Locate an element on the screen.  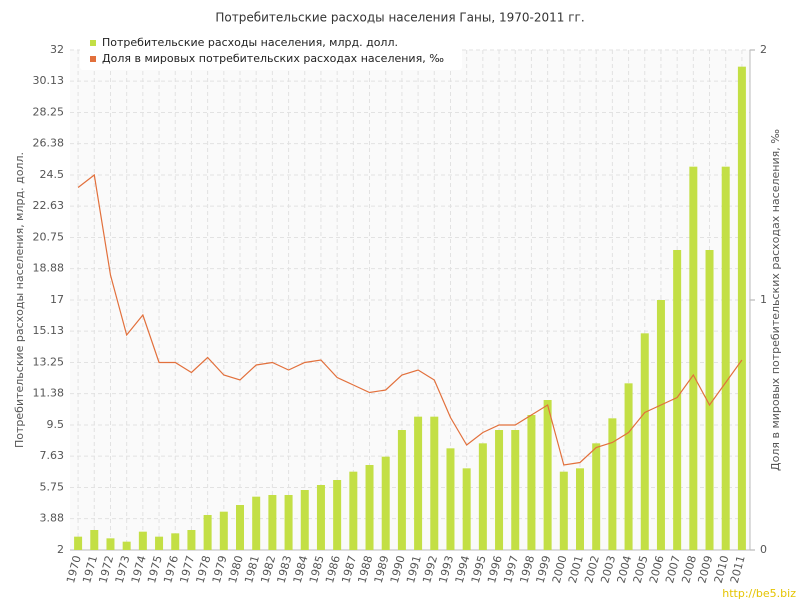
y-tick-label: 18.88 is located at coordinates (49, 268).